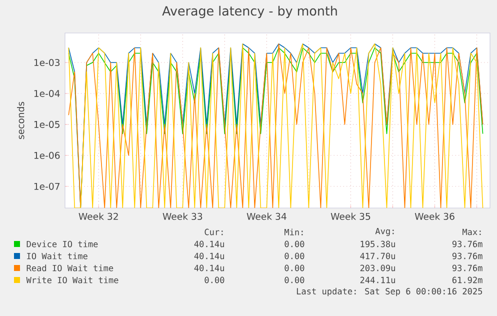  Describe the element at coordinates (62, 244) in the screenshot. I see `legend-label: Device IO time` at that location.